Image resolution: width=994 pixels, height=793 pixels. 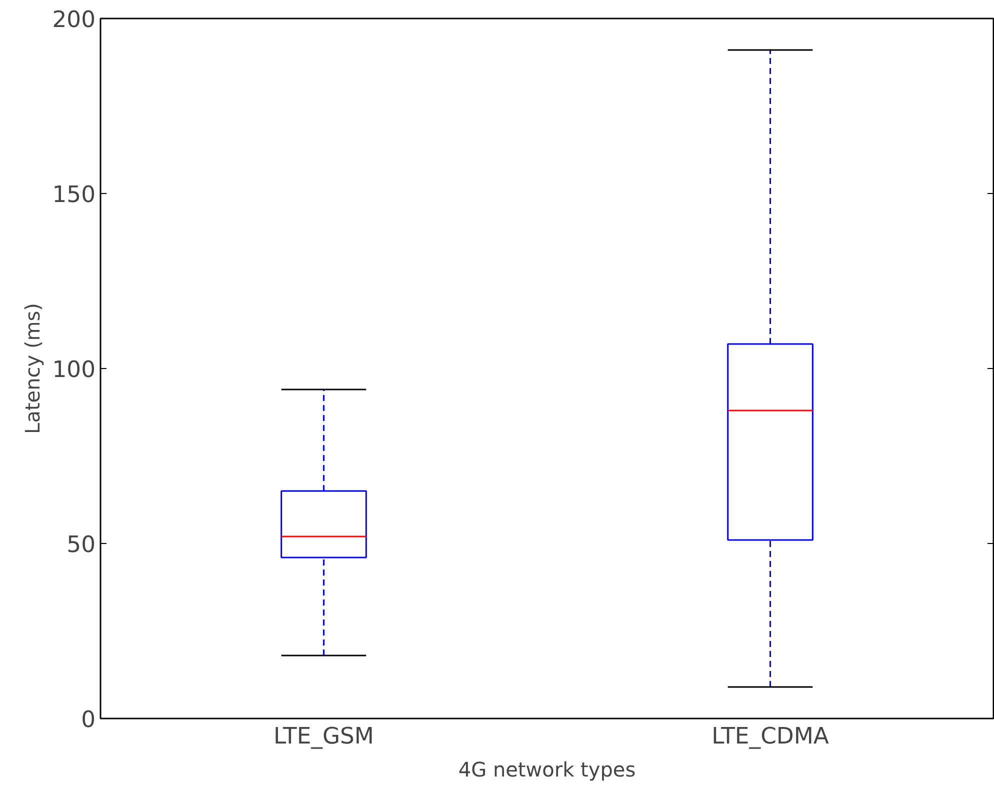 I want to click on y-tick-label: 100, so click(x=74, y=370).